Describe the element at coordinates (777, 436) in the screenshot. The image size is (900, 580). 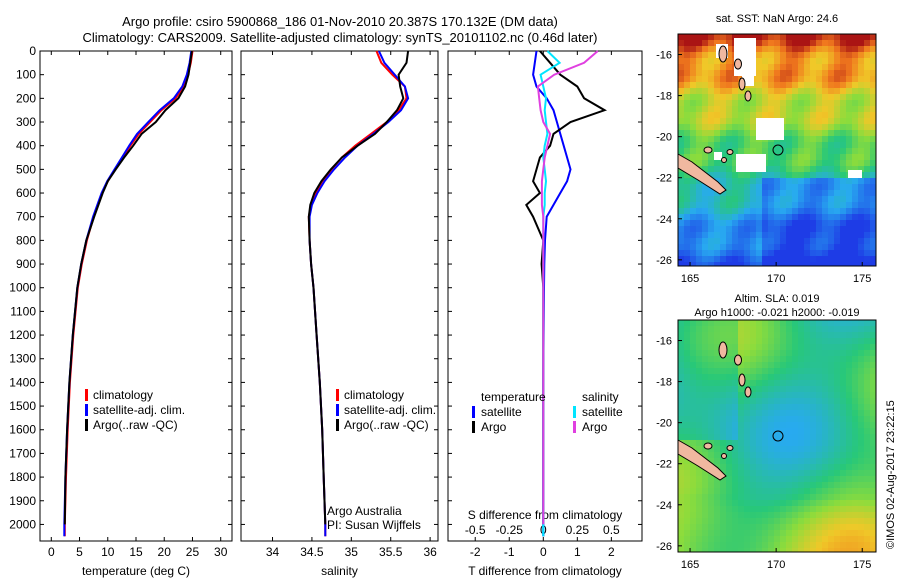
I see `map-frame` at that location.